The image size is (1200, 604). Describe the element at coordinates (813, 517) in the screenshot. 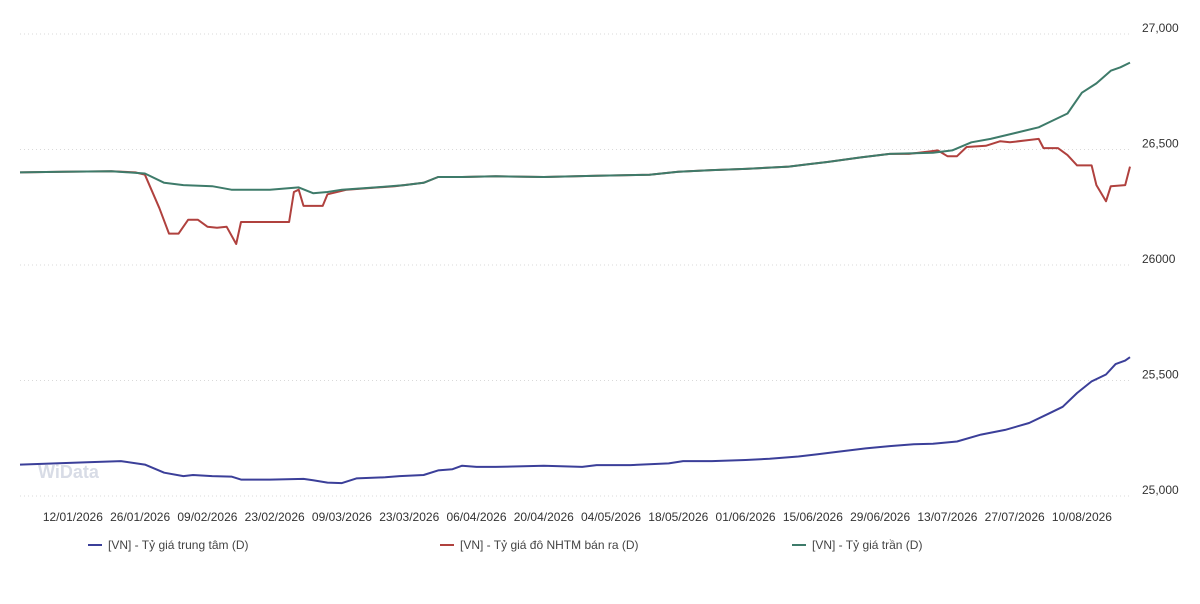

I see `x-tick-label: 15/06/2026` at that location.